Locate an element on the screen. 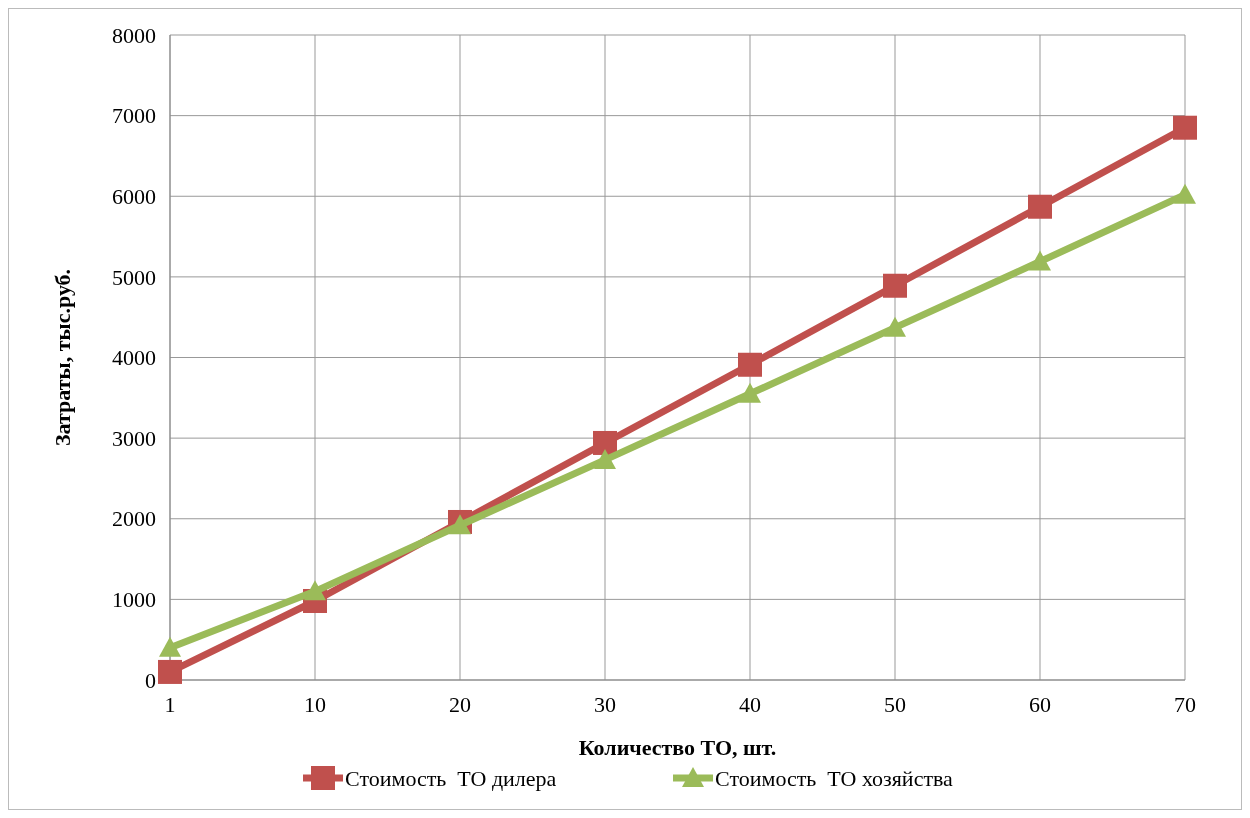 The width and height of the screenshot is (1250, 818). x-tick-label: 1 is located at coordinates (170, 704).